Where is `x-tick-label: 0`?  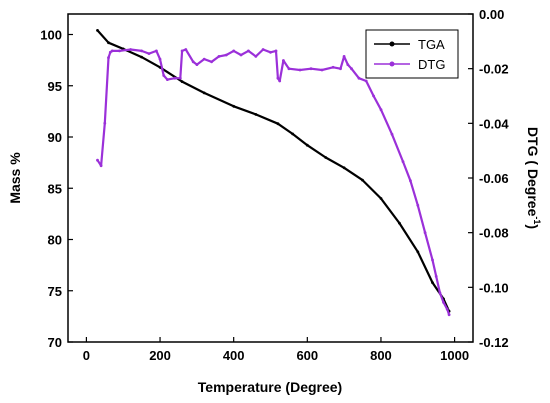 x-tick-label: 0 is located at coordinates (86, 355).